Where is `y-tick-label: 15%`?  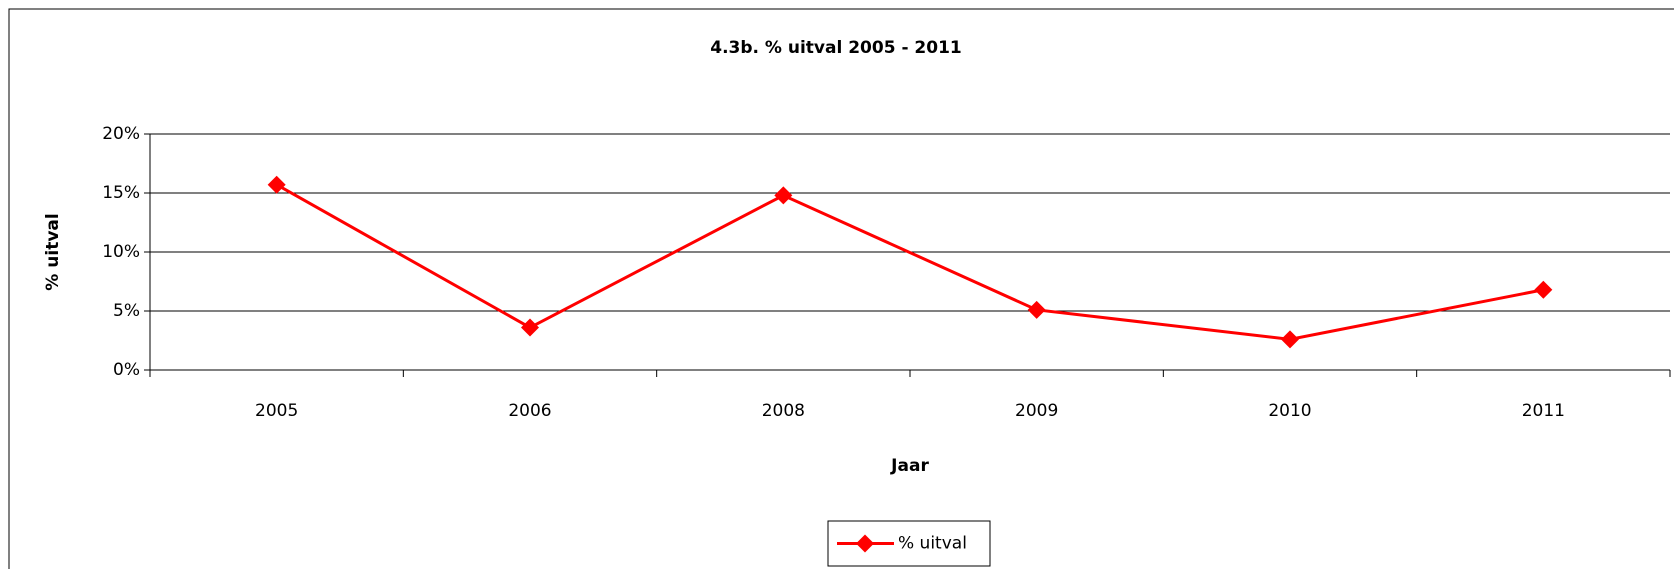 y-tick-label: 15% is located at coordinates (121, 193).